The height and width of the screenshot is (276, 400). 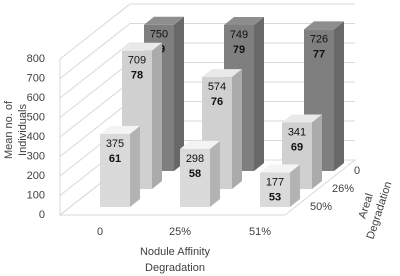 What do you see at coordinates (275, 182) in the screenshot?
I see `data-label: 177` at bounding box center [275, 182].